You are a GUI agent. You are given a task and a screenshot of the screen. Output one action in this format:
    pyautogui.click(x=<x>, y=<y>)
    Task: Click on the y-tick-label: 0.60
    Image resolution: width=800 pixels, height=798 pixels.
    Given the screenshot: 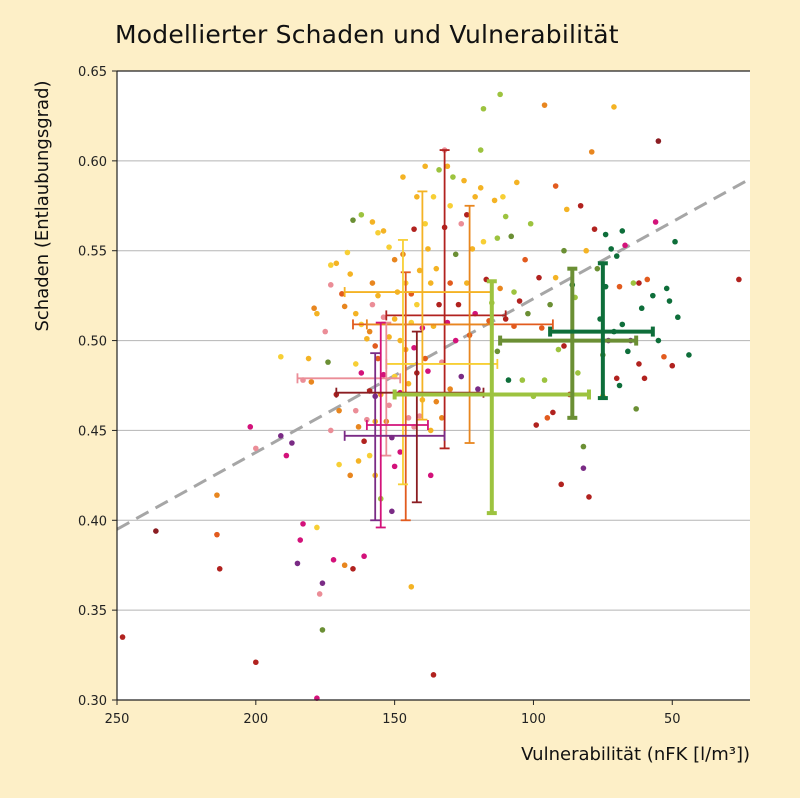 What is the action you would take?
    pyautogui.click(x=92, y=162)
    